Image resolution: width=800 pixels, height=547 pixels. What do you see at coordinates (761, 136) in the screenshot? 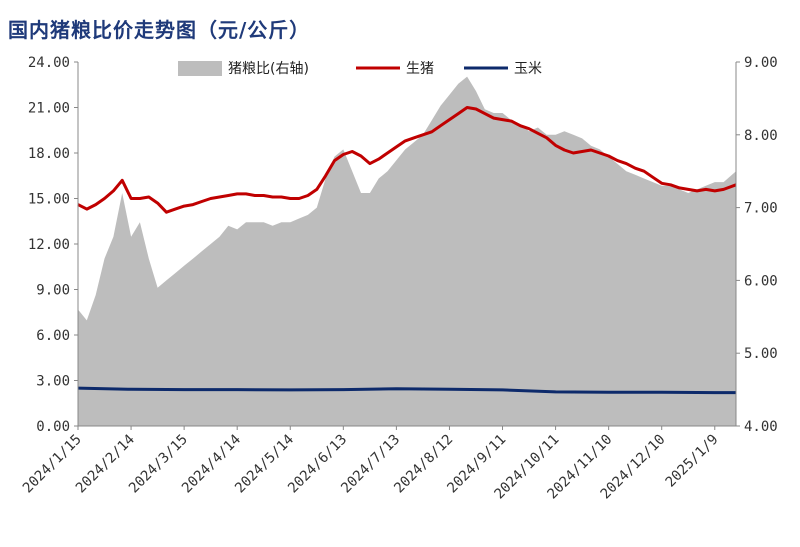
I see `right-tick-label: 8.00` at bounding box center [761, 136].